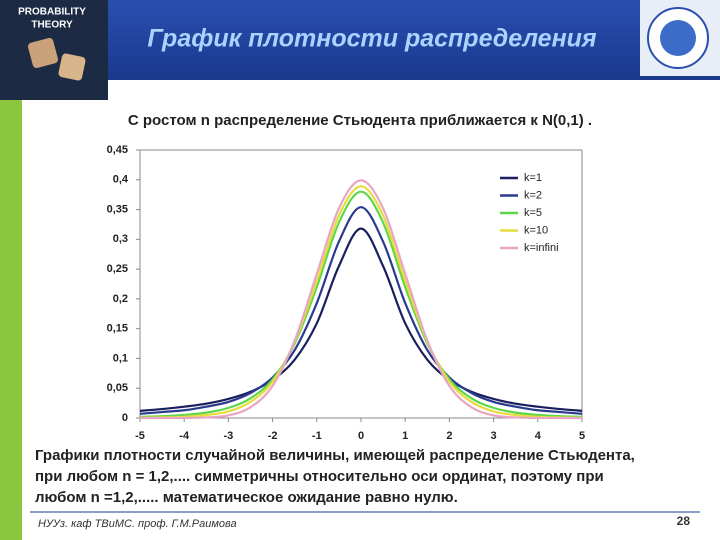 The image size is (720, 540). What do you see at coordinates (541, 248) in the screenshot?
I see `legend-label: k=infini` at bounding box center [541, 248].